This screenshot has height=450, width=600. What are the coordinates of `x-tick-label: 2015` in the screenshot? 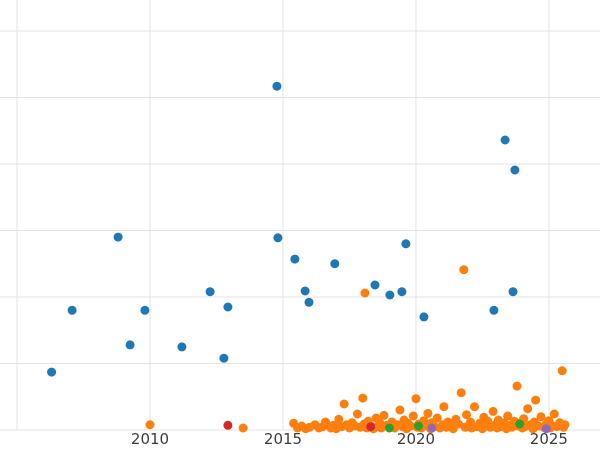 It's located at (283, 439).